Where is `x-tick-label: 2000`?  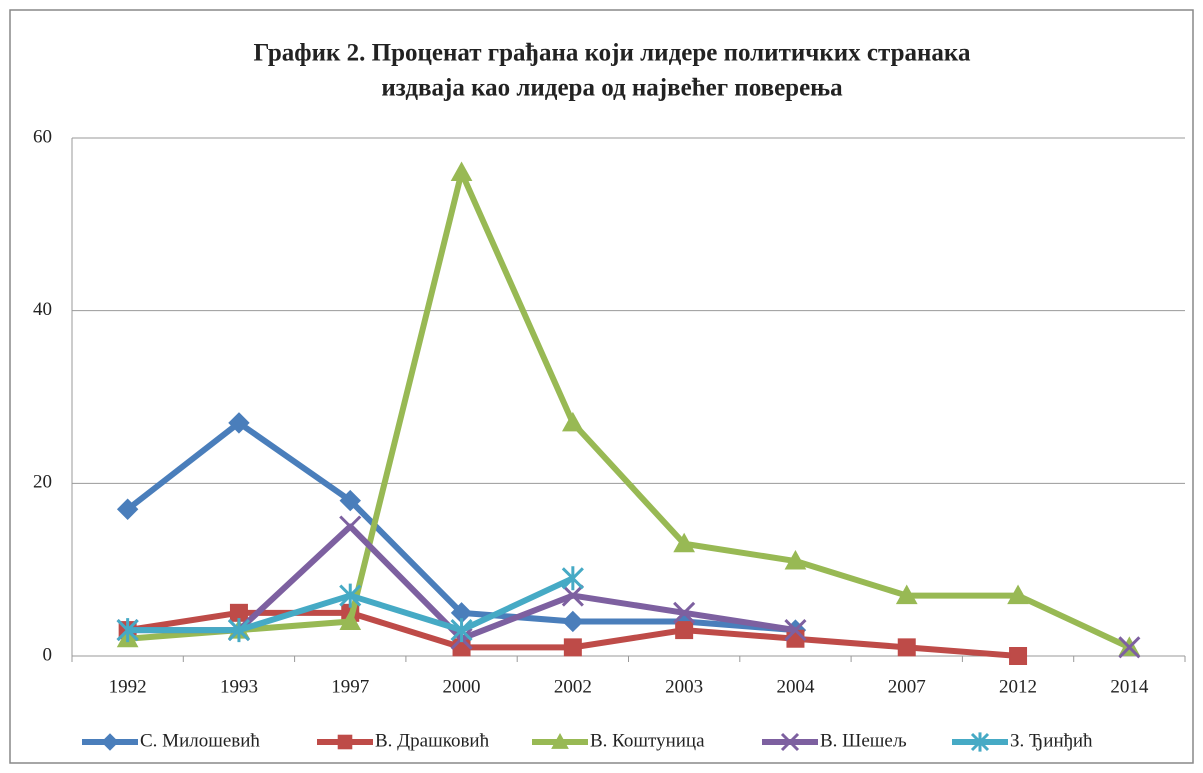
x-tick-label: 2000 is located at coordinates (462, 686).